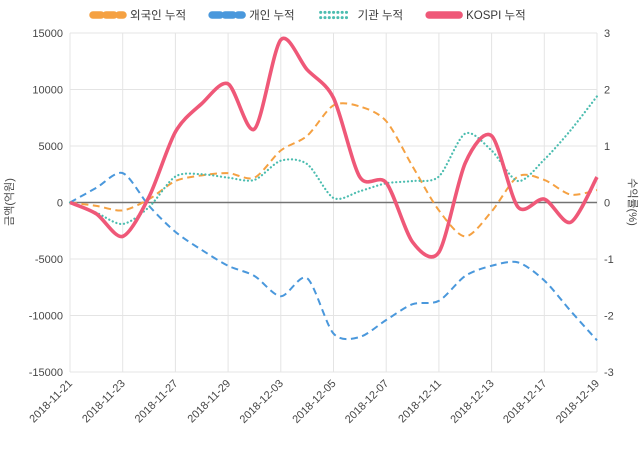 The image size is (640, 450). What do you see at coordinates (210, 402) in the screenshot?
I see `x-tick-label: 2018-11-29` at bounding box center [210, 402].